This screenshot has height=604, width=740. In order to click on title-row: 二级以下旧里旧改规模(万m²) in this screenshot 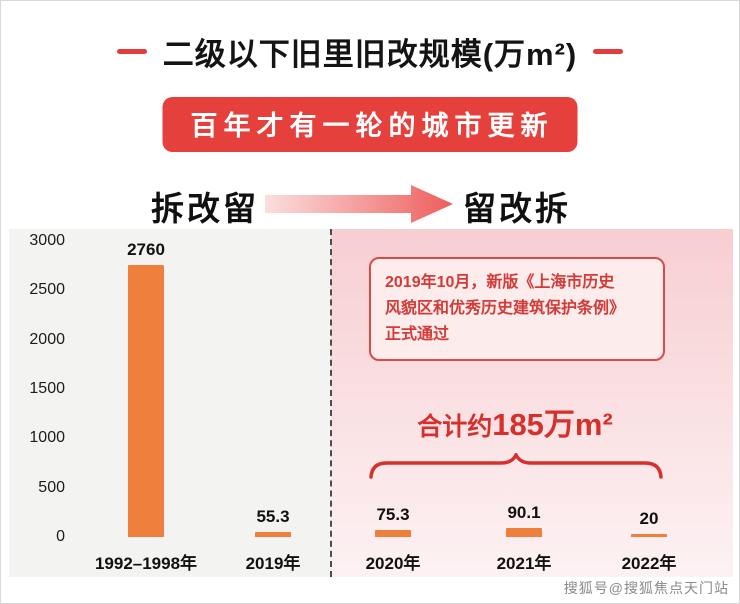, I will do `click(370, 51)`.